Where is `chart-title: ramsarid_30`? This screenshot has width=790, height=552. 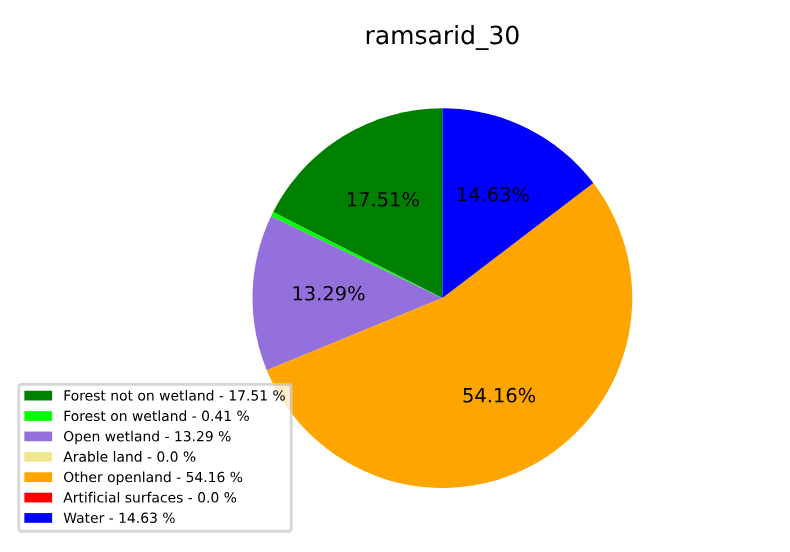
chart-title: ramsarid_30 is located at coordinates (442, 37).